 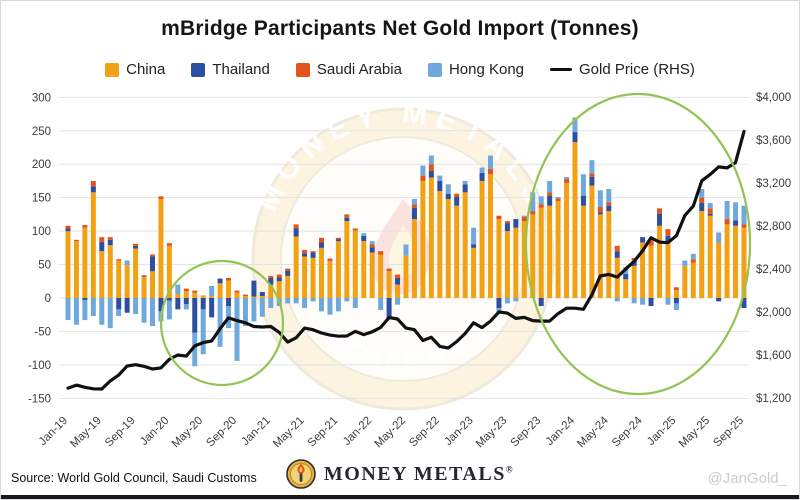 I want to click on y-left-tick-label: 150, so click(x=41, y=199).